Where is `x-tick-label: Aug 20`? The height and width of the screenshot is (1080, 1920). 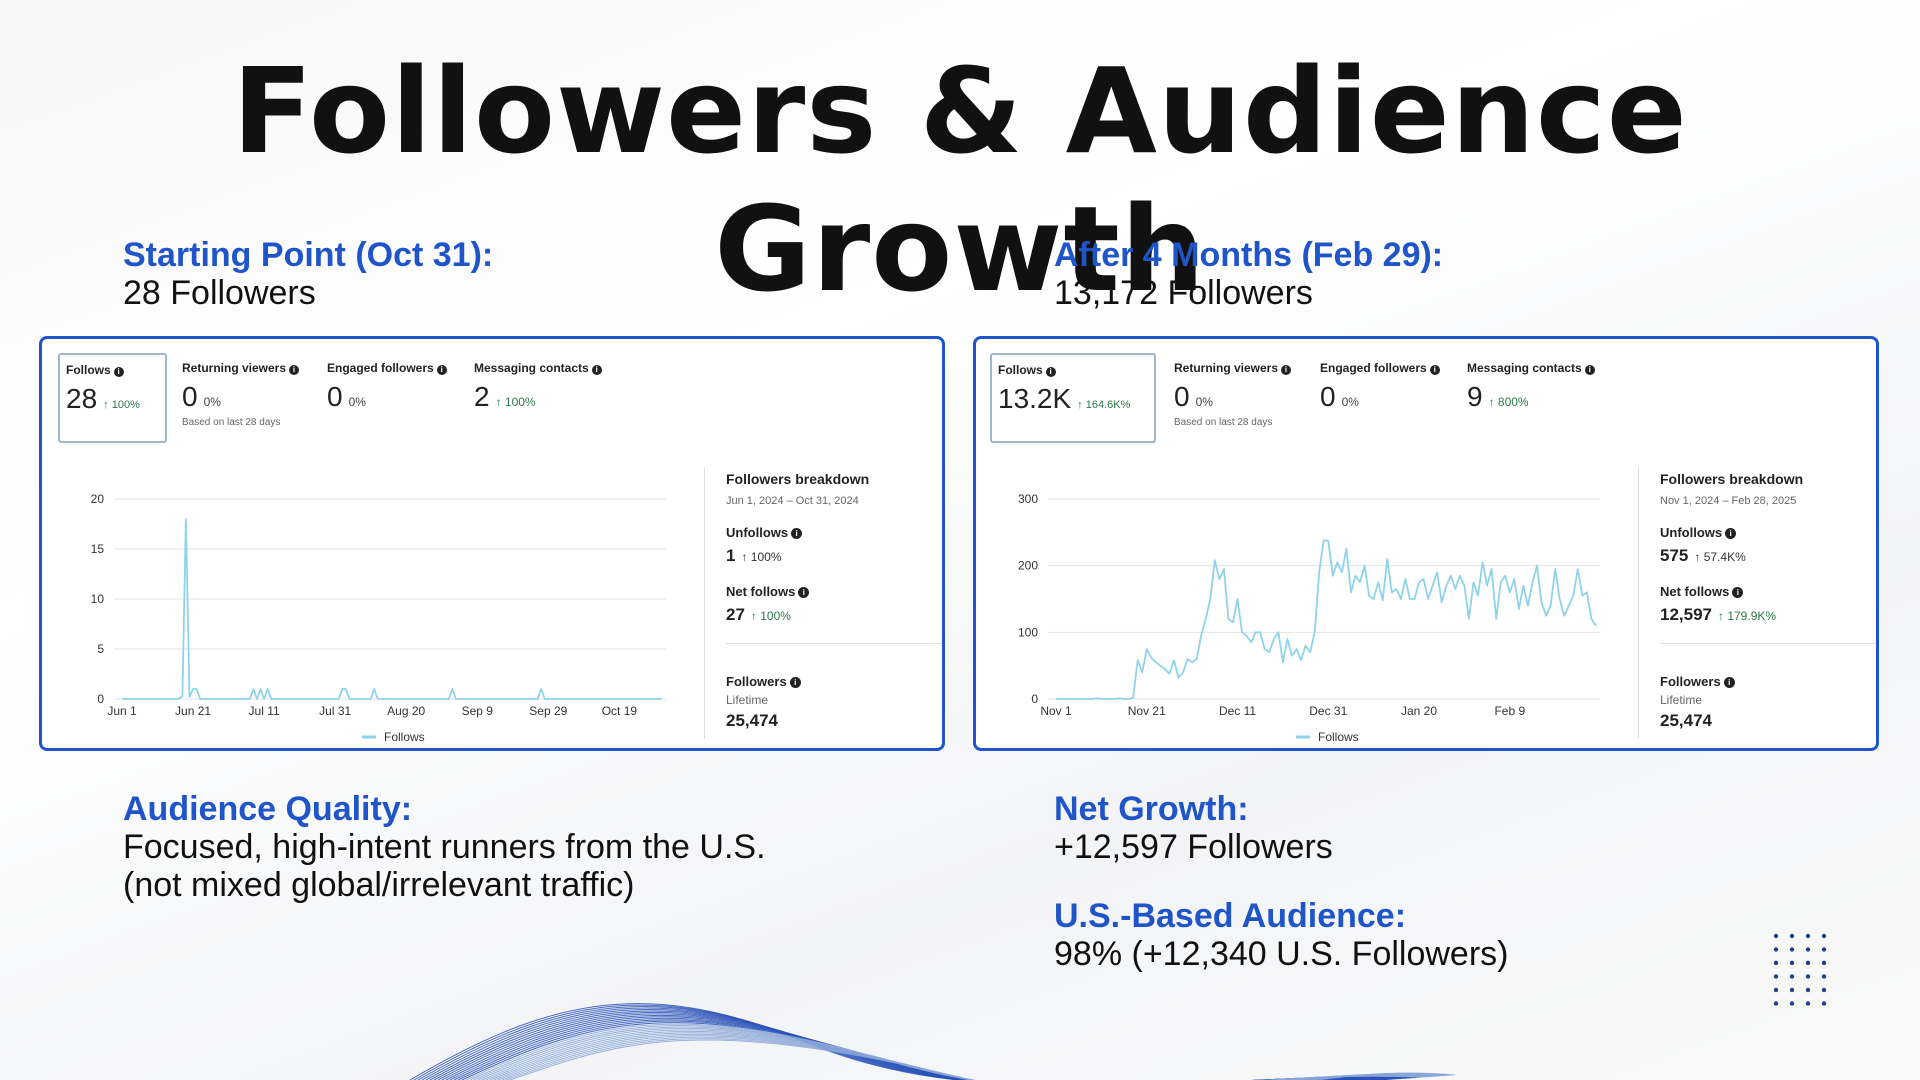
x-tick-label: Aug 20 is located at coordinates (406, 711).